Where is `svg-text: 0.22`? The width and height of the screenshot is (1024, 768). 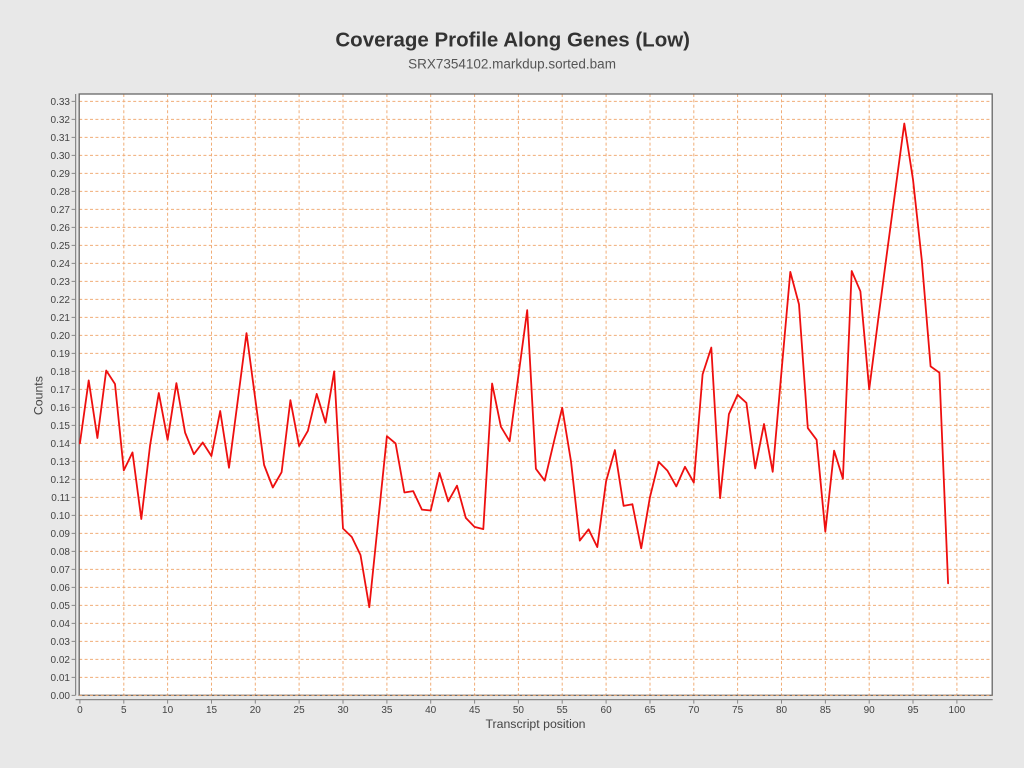
svg-text: 0.22 is located at coordinates (61, 300).